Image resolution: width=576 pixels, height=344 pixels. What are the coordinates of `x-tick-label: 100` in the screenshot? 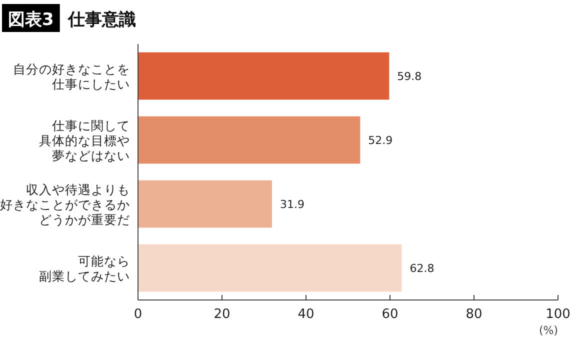 It's located at (558, 314).